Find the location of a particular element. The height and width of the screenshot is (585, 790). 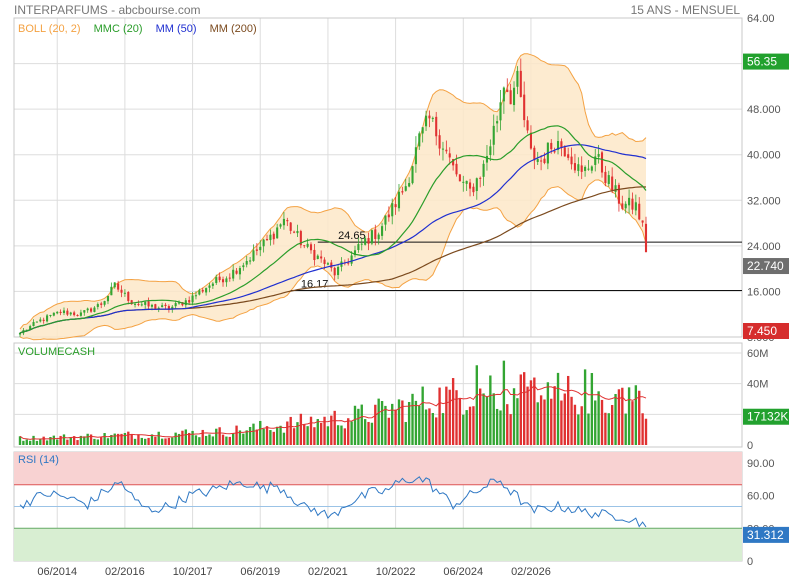

x-tick-label: 10/2017 is located at coordinates (193, 572).